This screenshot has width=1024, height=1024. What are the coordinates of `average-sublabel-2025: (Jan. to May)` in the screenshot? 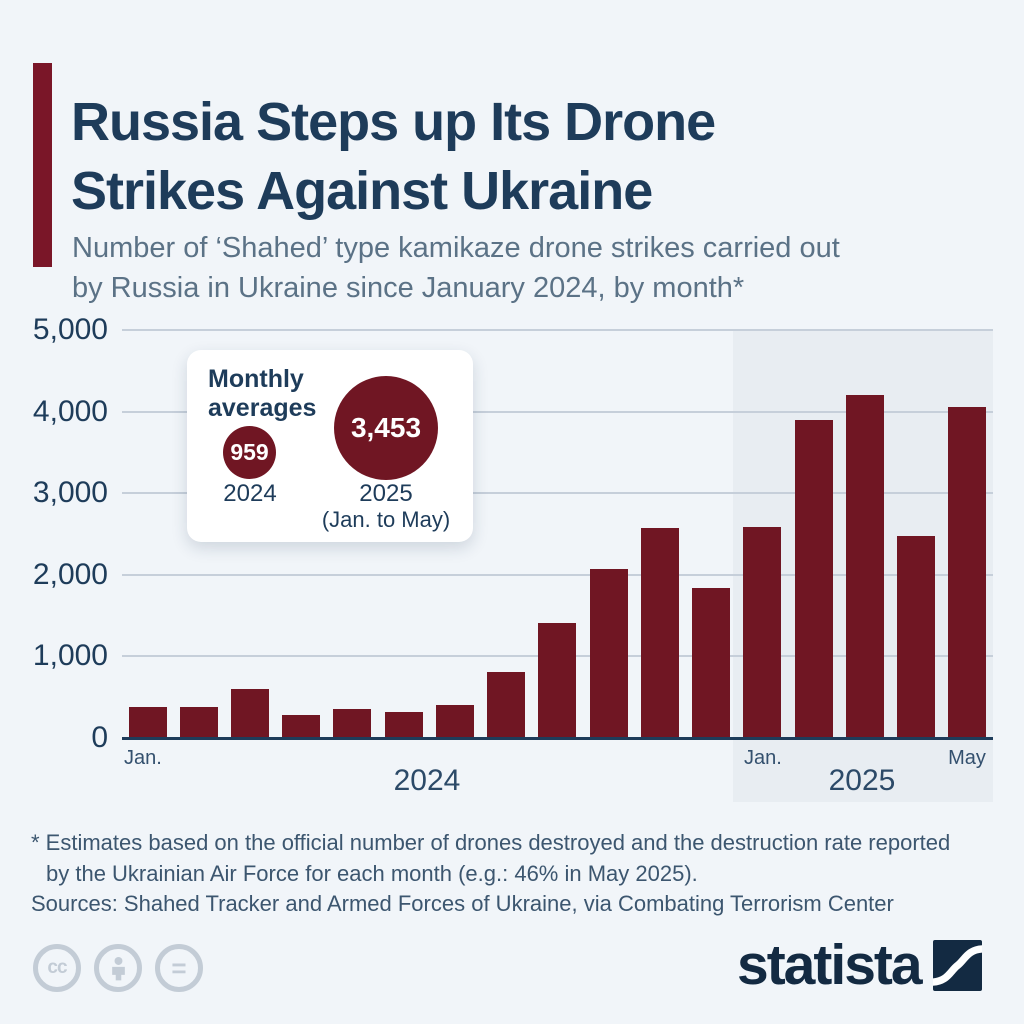 It's located at (386, 519).